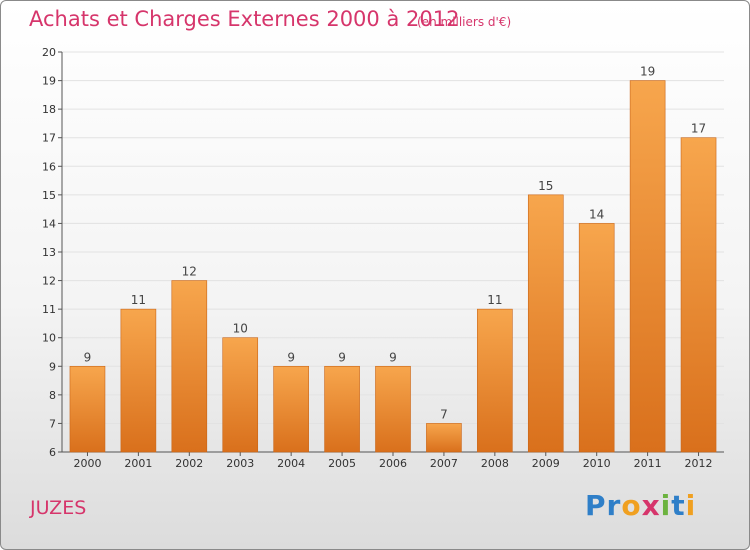 This screenshot has height=550, width=750. Describe the element at coordinates (651, 505) in the screenshot. I see `logo-letter: x` at that location.